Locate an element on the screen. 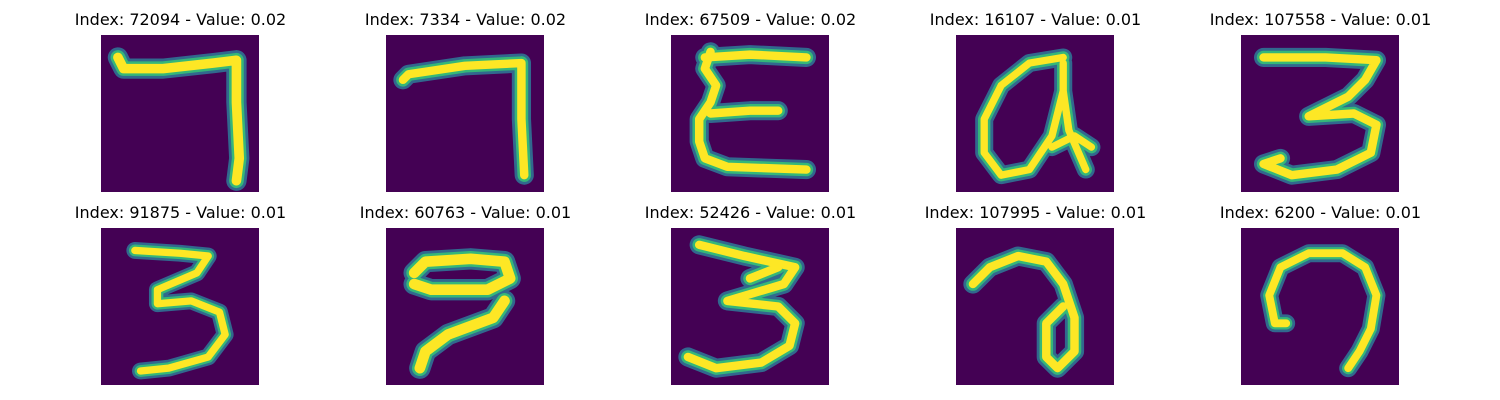  panel-title: Index: 72094 - Value: 0.02 is located at coordinates (180, 19).